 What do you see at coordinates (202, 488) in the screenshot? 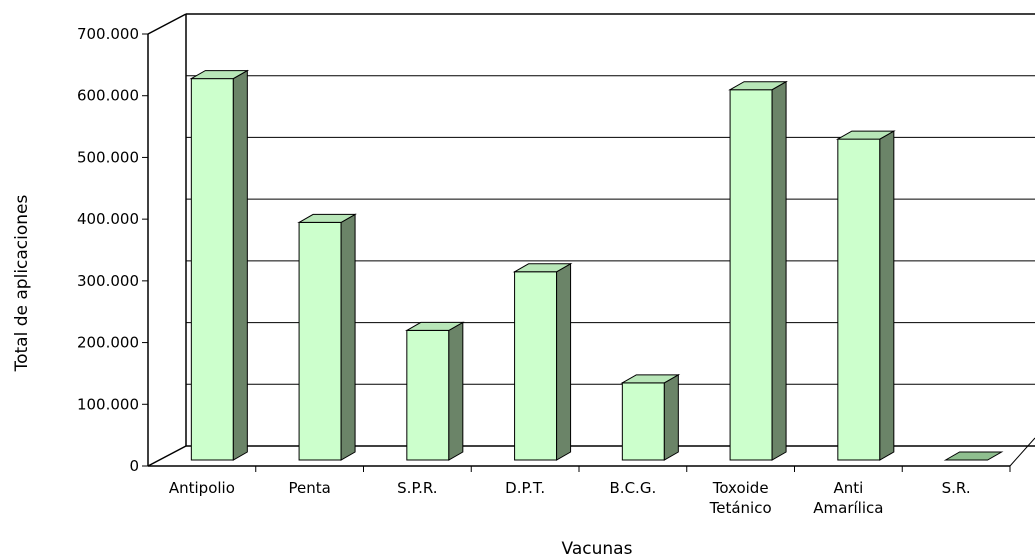
I see `x-tick-label: Antipolio` at bounding box center [202, 488].